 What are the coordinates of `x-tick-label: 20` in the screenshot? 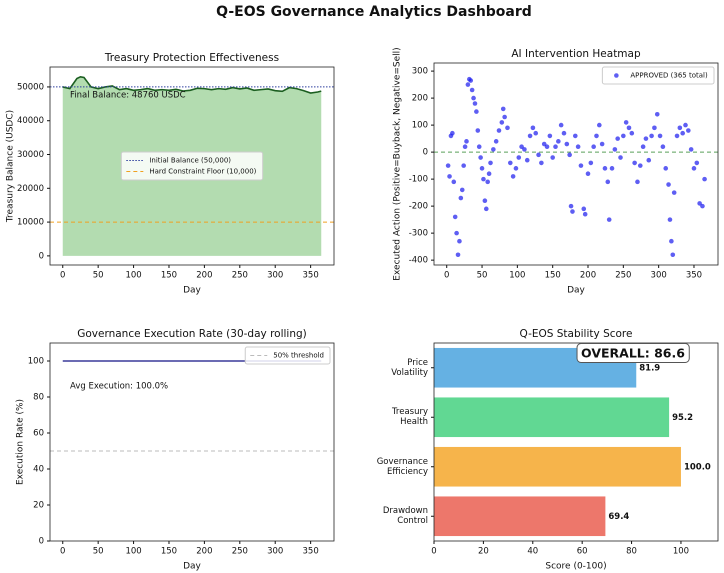 It's located at (483, 552).